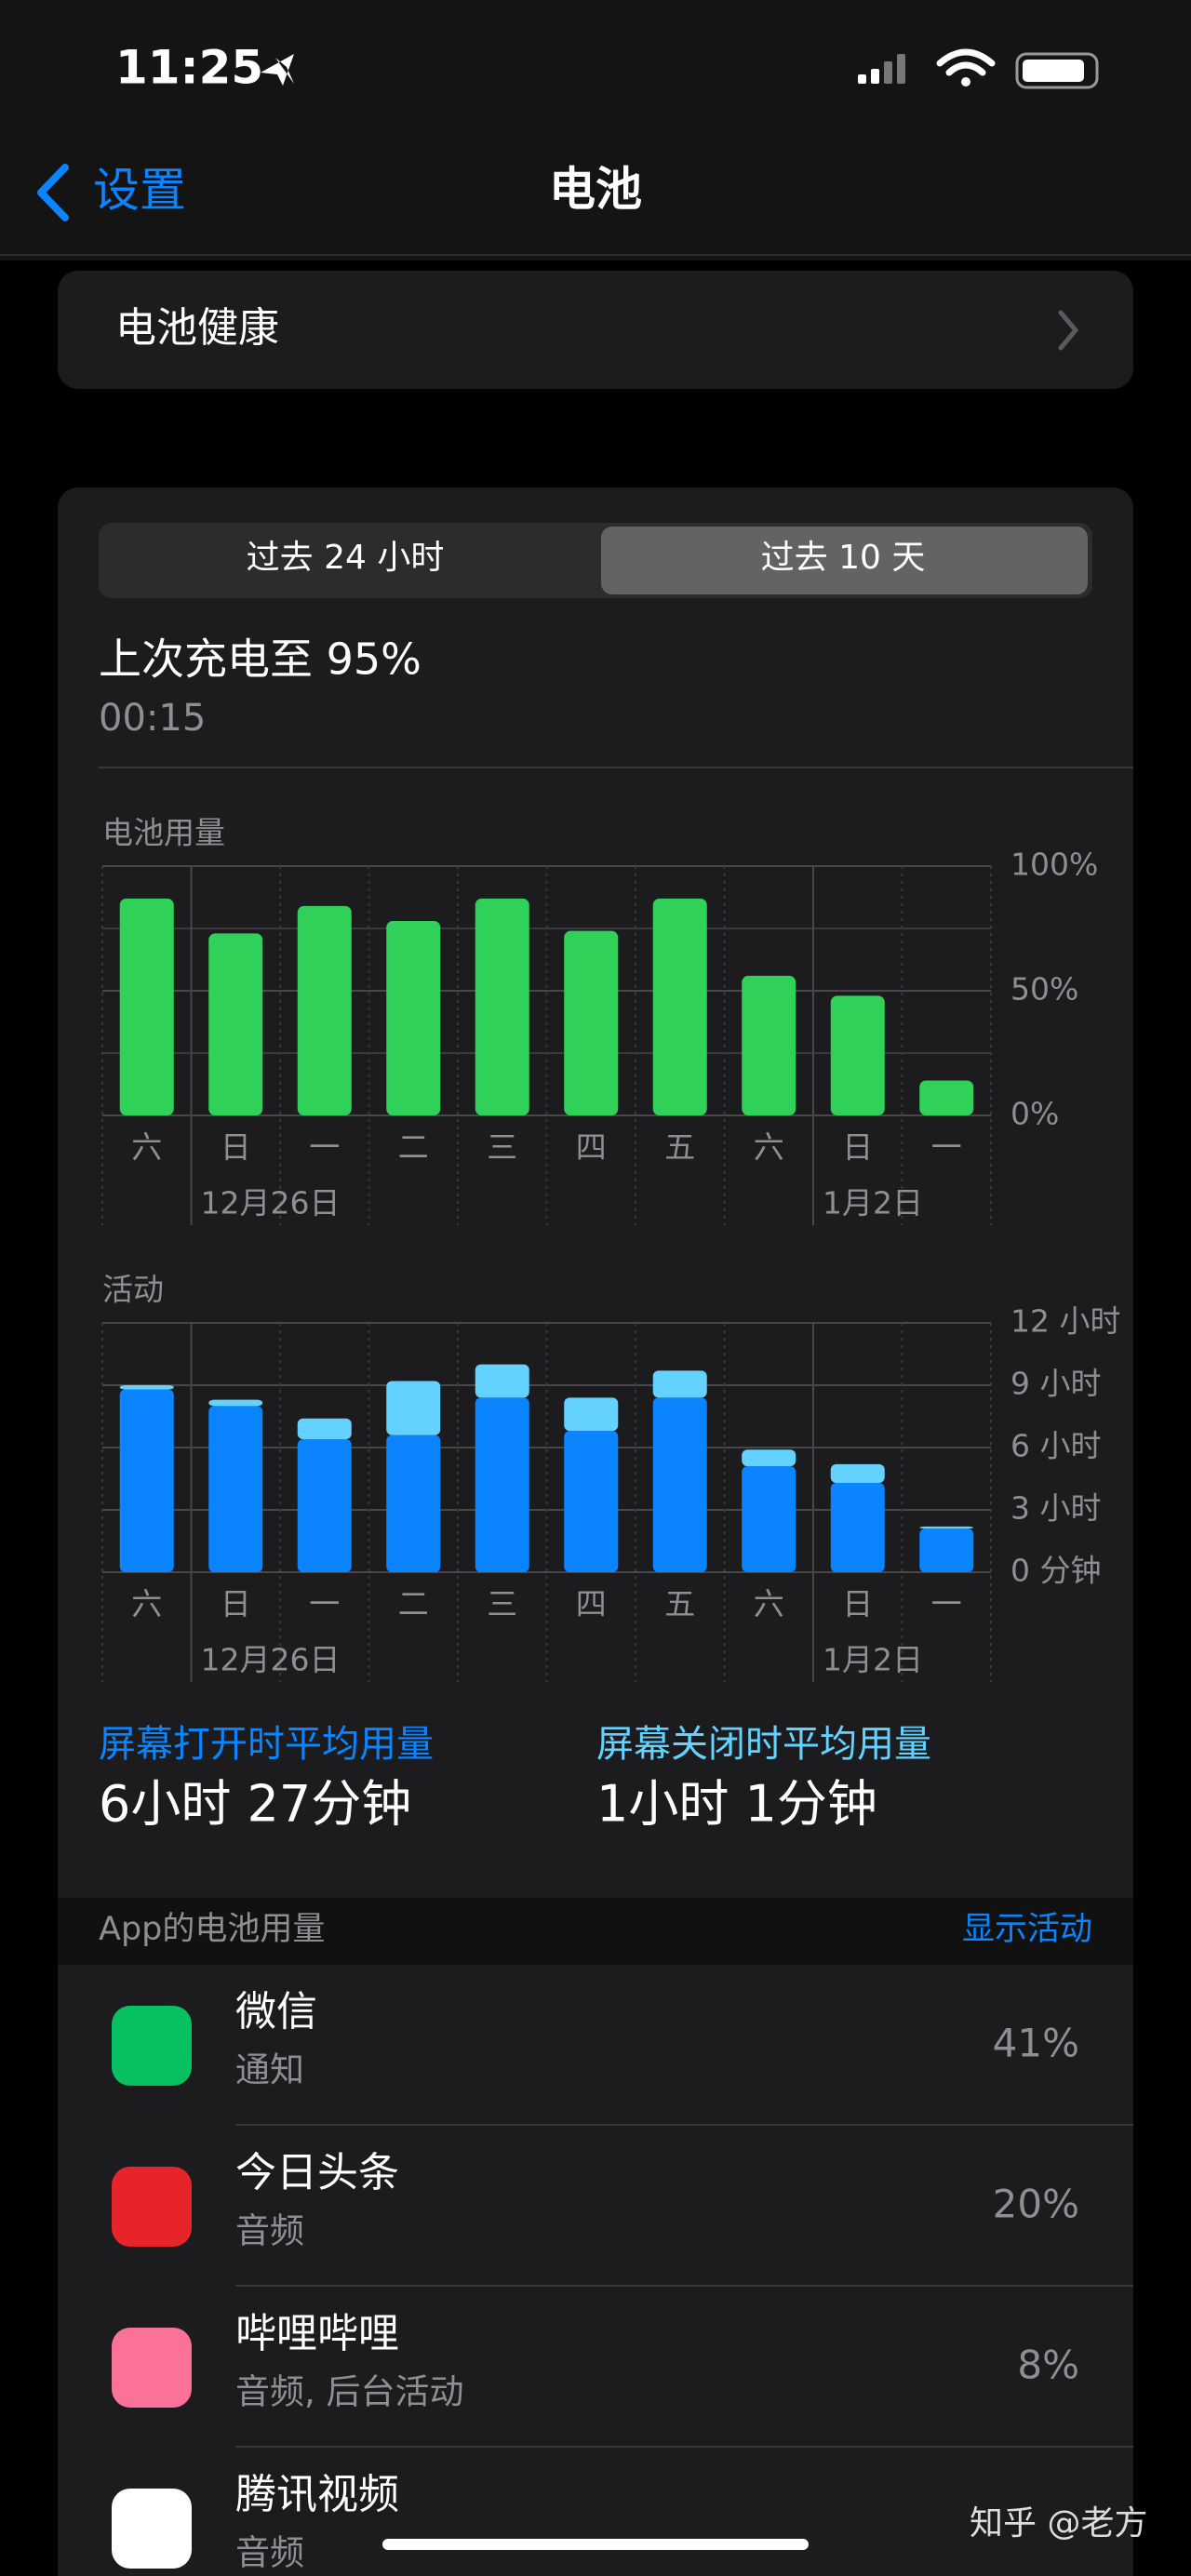 The width and height of the screenshot is (1191, 2576). Describe the element at coordinates (255, 1804) in the screenshot. I see `average-value: 6小时 27分钟` at that location.